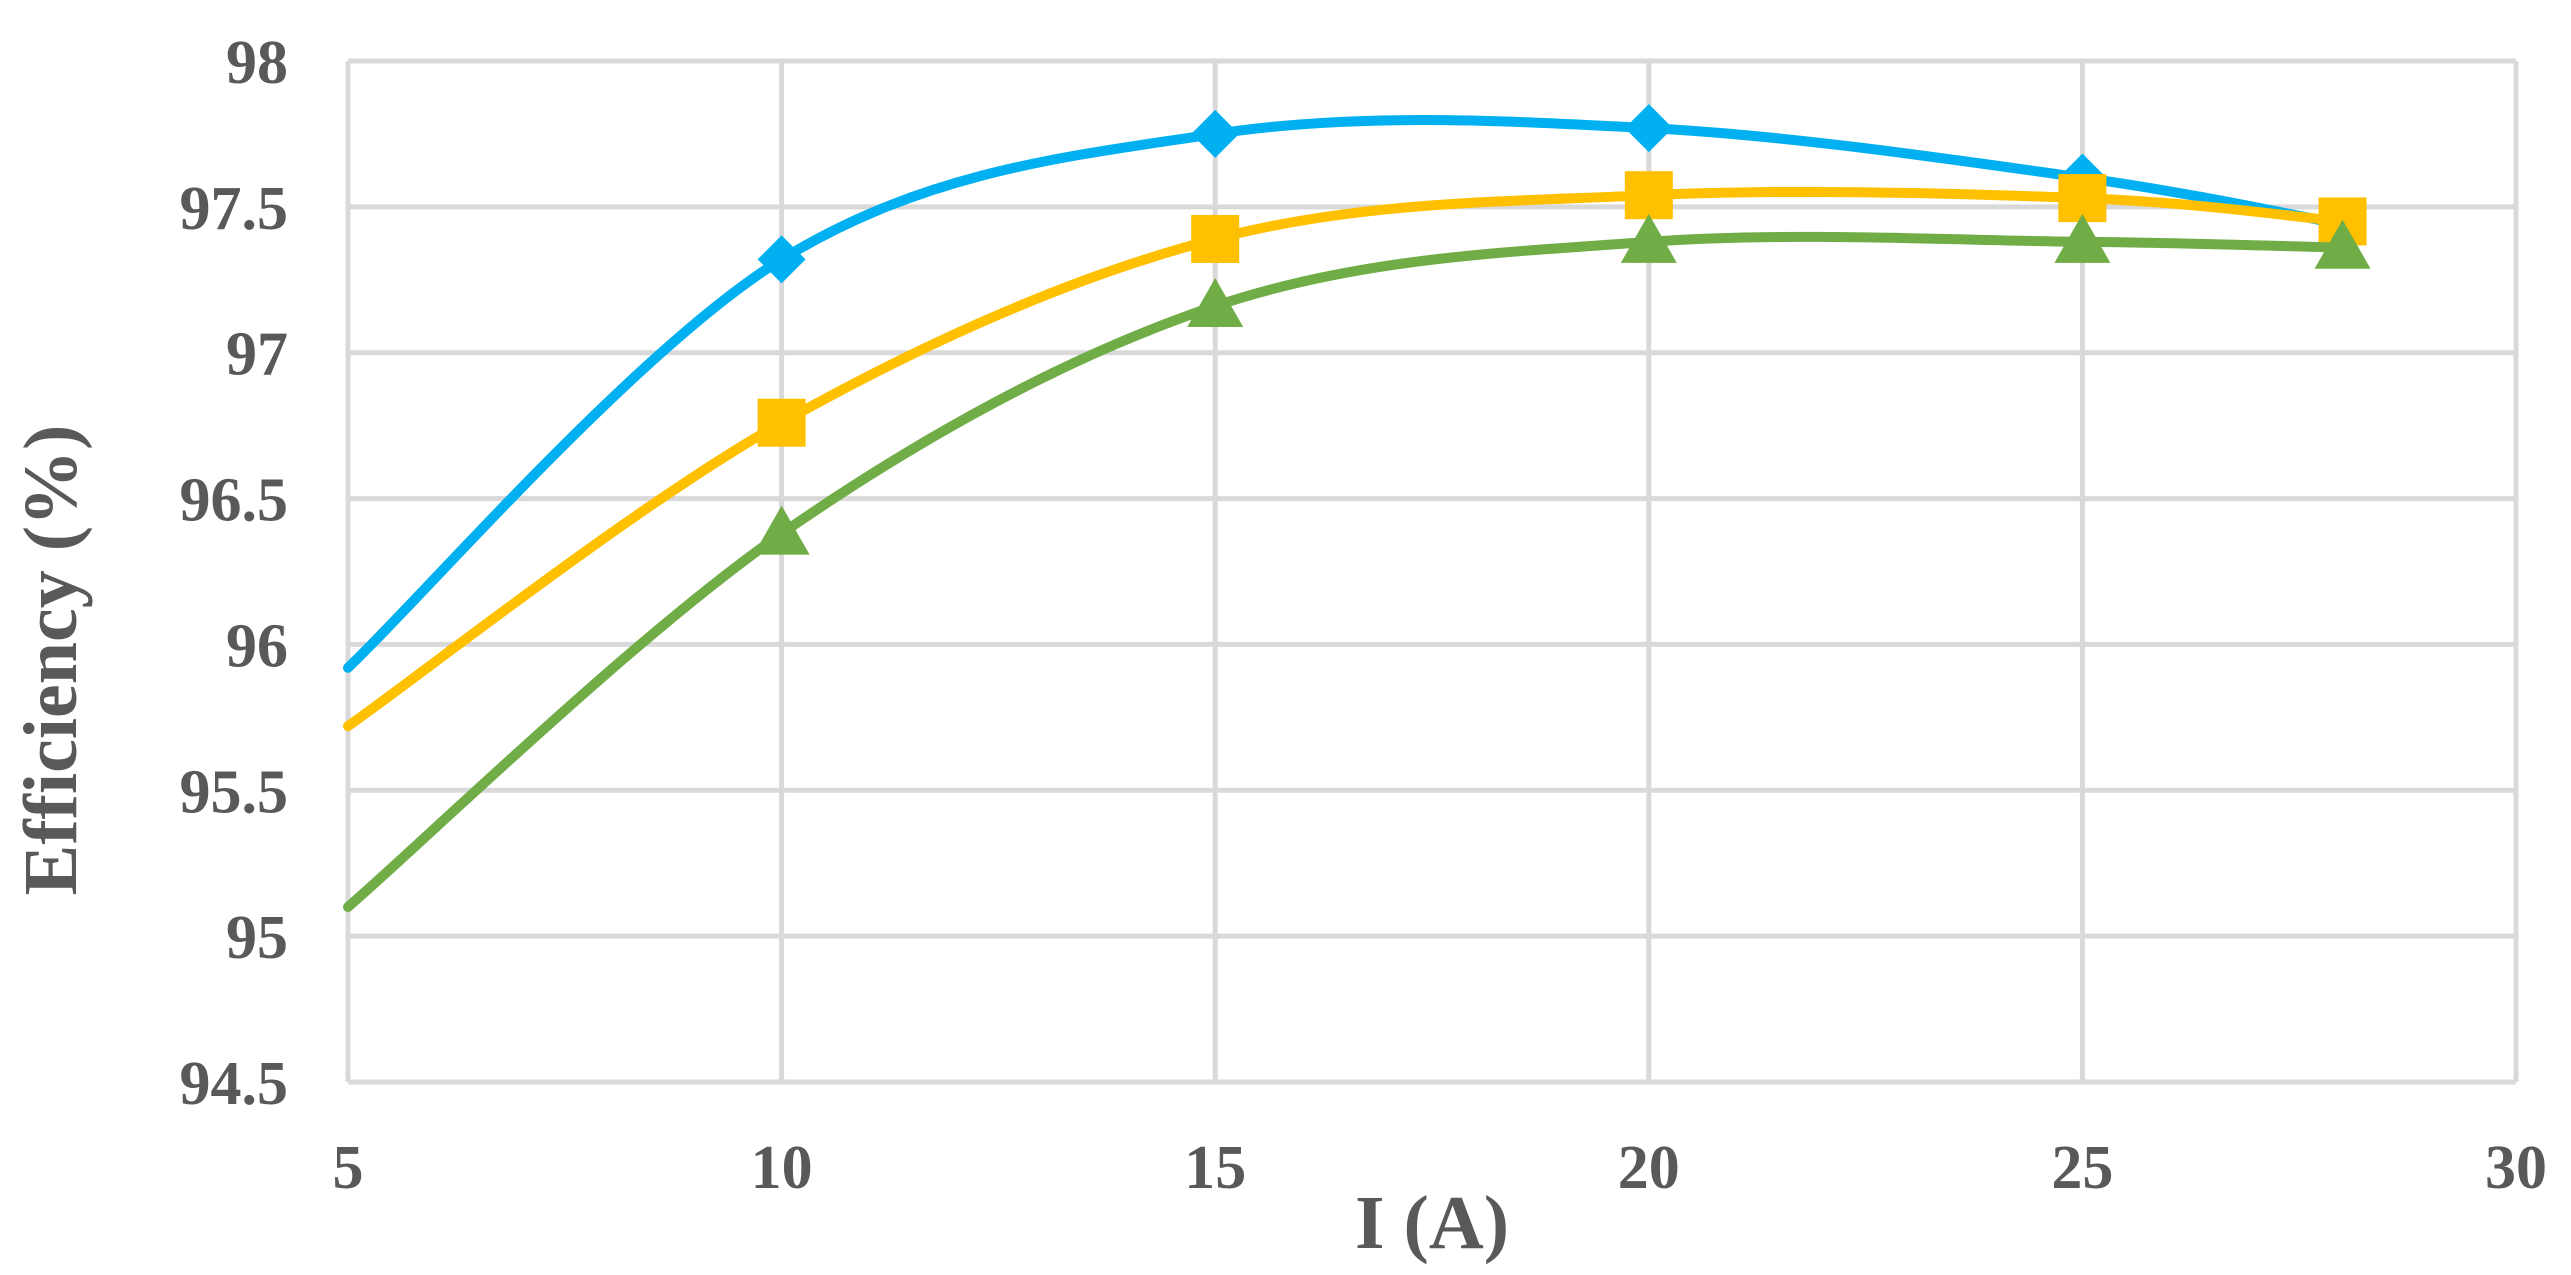  Describe the element at coordinates (2082, 1168) in the screenshot. I see `x-tick-label: 25` at that location.